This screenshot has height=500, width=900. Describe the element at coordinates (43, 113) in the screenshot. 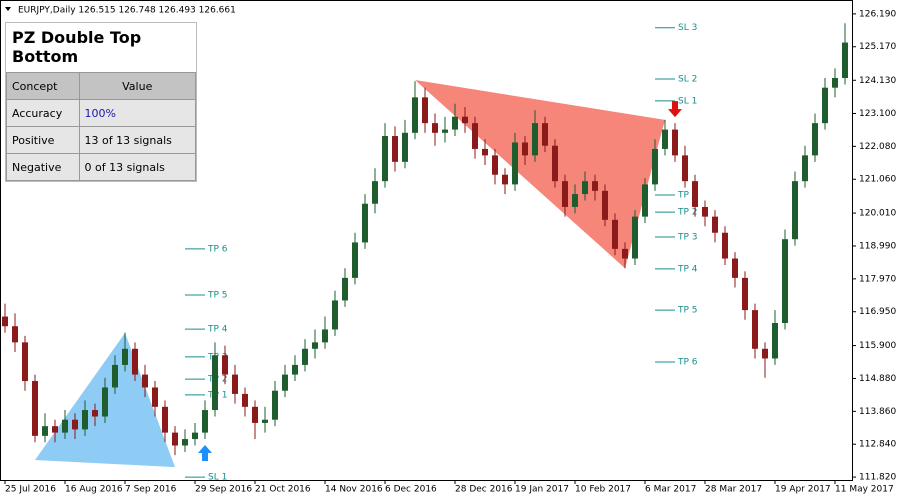

I see `cell: Accuracy` at that location.